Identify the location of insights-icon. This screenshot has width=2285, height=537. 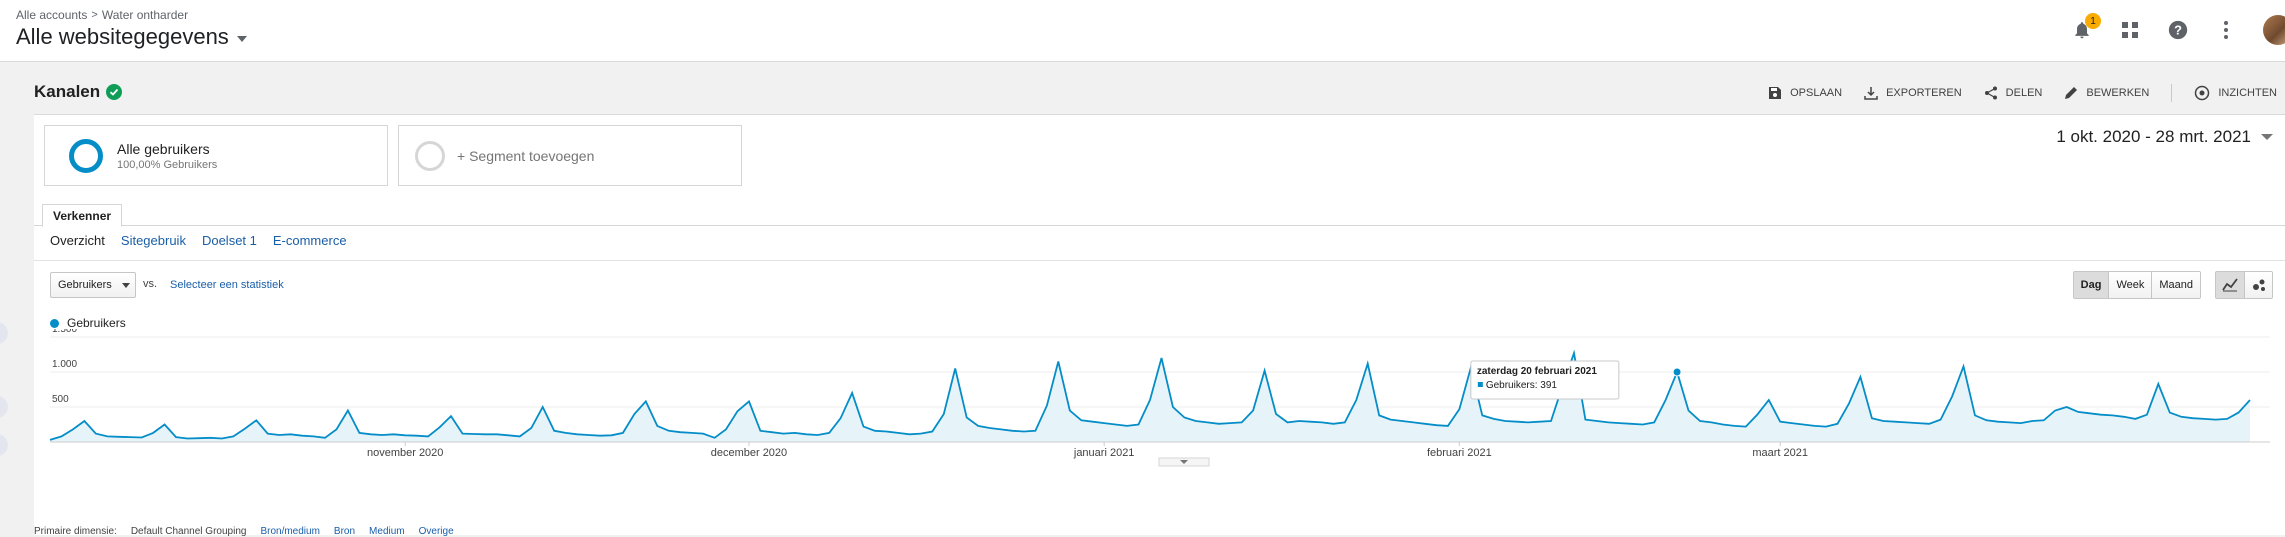
(2202, 93).